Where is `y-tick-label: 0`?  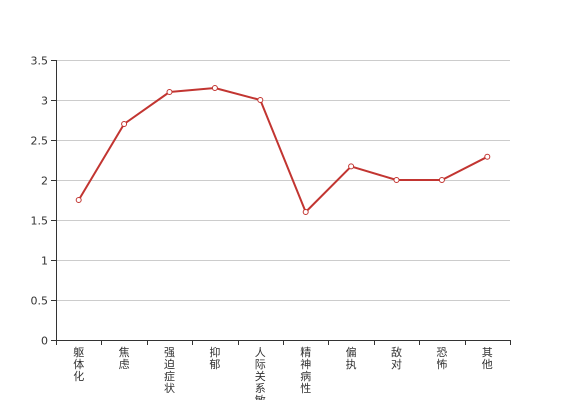
y-tick-label: 0 is located at coordinates (44, 341).